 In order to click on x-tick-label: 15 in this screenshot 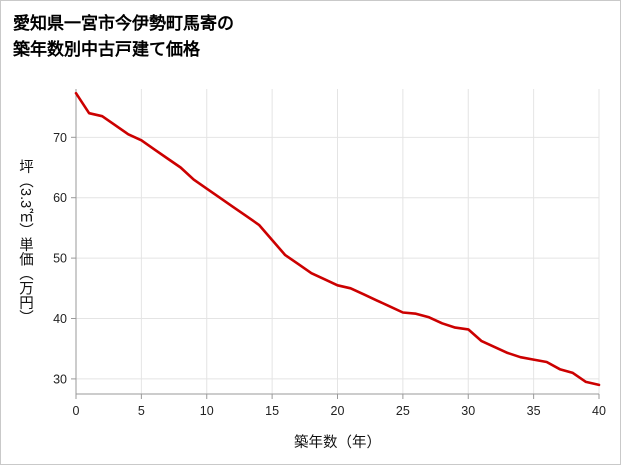, I will do `click(272, 411)`.